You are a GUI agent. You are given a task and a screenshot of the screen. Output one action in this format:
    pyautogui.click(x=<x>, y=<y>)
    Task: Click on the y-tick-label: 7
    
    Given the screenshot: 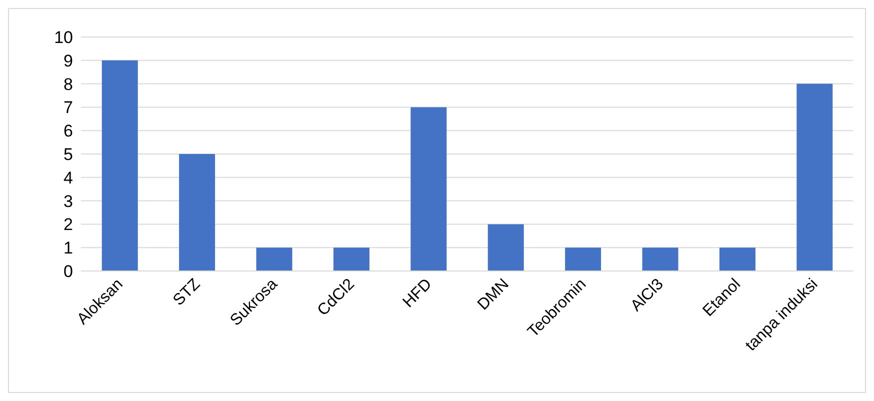 What is the action you would take?
    pyautogui.click(x=68, y=108)
    